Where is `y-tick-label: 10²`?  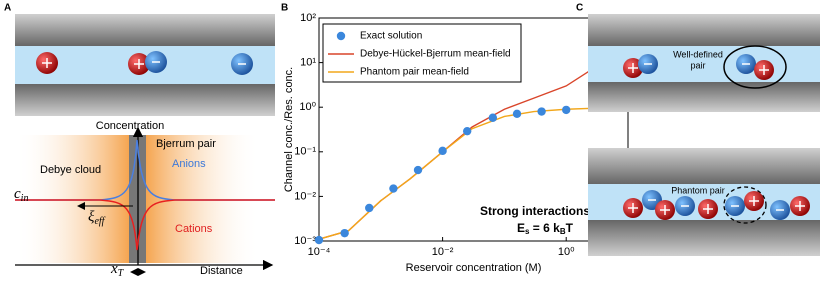 y-tick-label: 10² is located at coordinates (308, 18).